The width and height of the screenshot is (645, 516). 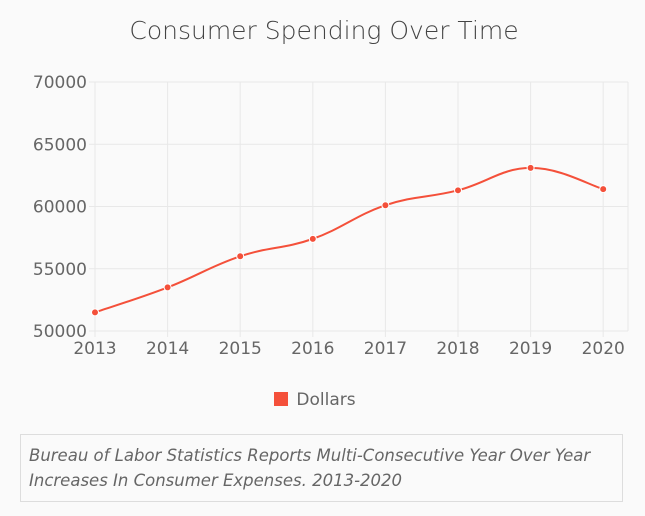 I want to click on x-tick-label: 2014, so click(x=167, y=349).